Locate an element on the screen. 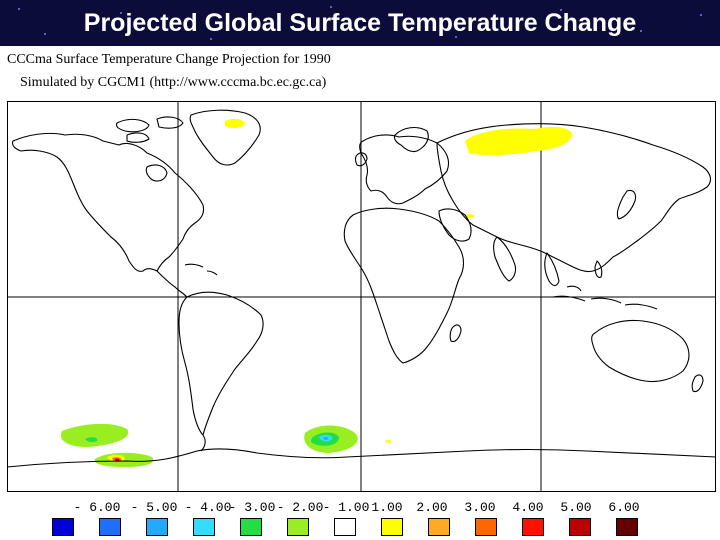 Image resolution: width=720 pixels, height=540 pixels. legend-label: - 1.00 is located at coordinates (346, 507).